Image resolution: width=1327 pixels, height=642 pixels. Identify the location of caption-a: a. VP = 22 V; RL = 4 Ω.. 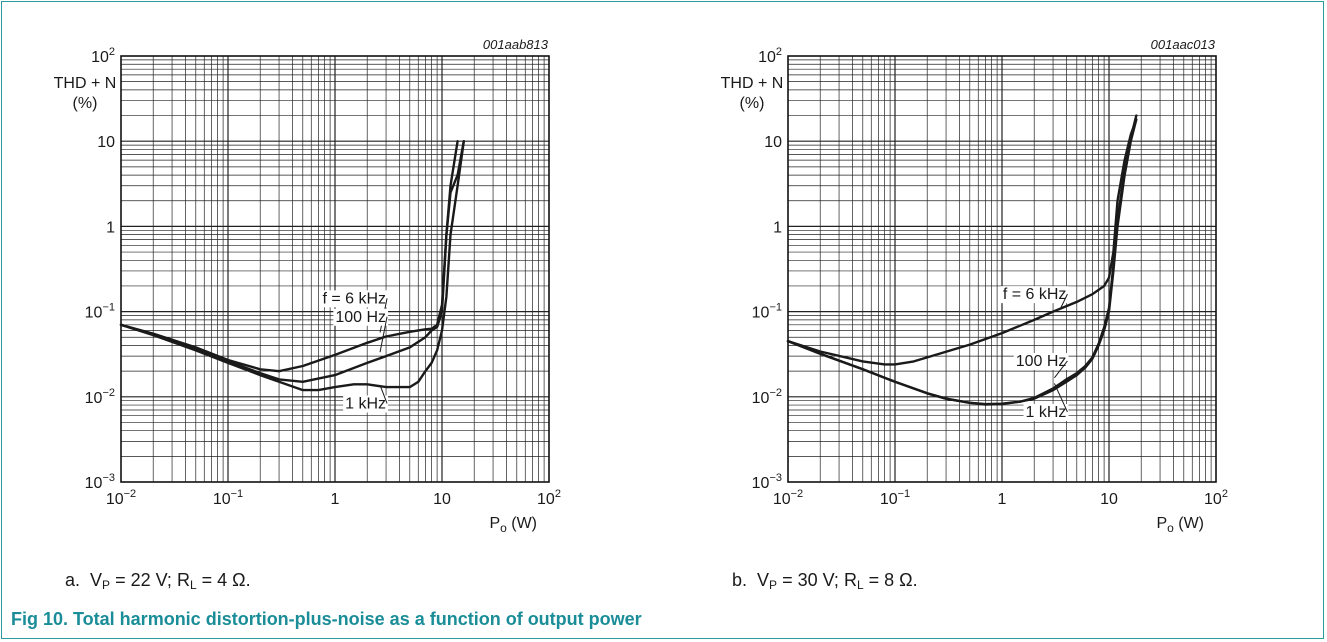
(158, 581).